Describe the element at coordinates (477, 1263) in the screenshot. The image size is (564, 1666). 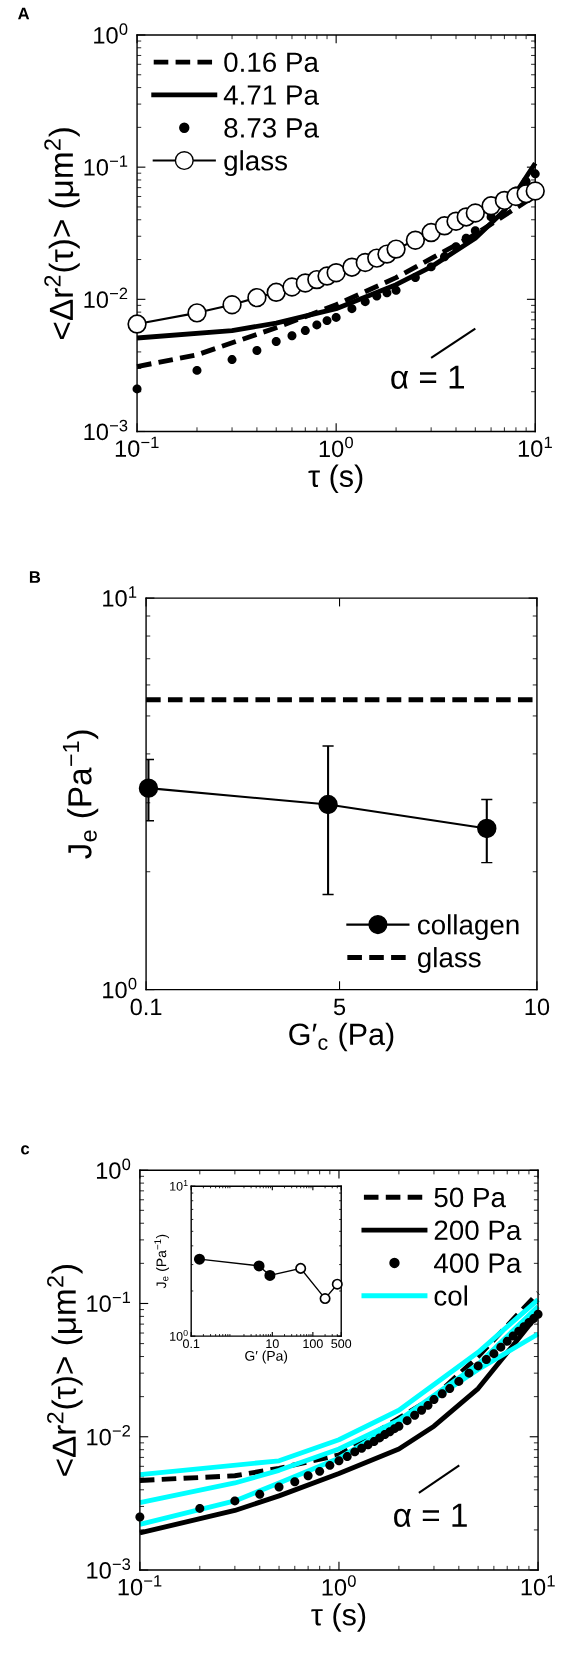
I see `legend-label: 400 Pa` at that location.